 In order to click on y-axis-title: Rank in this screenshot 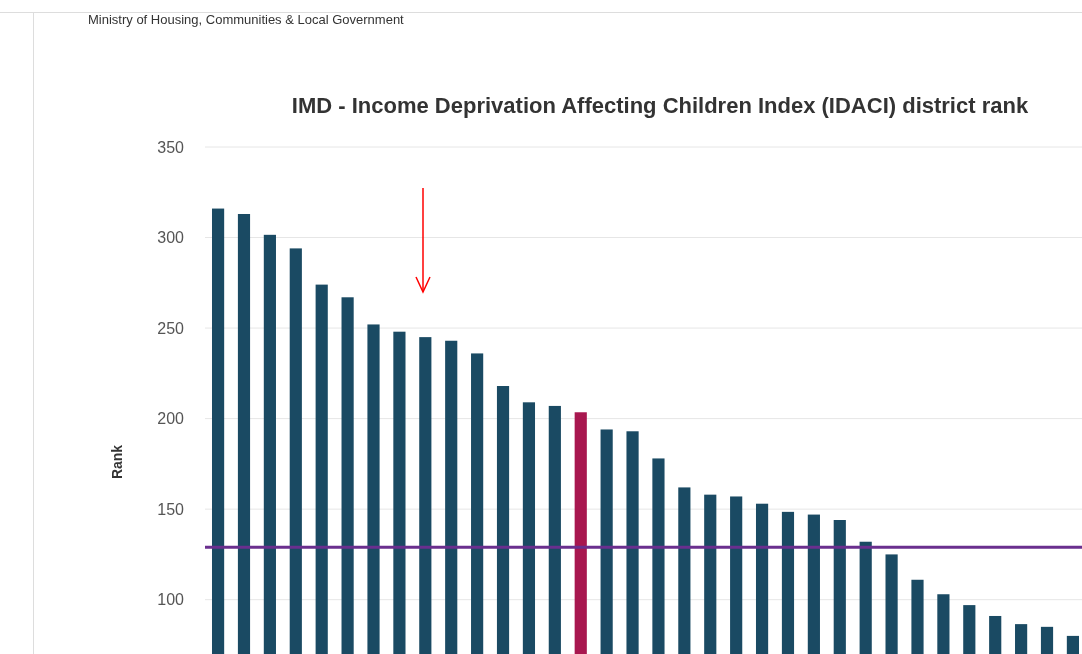, I will do `click(117, 462)`.